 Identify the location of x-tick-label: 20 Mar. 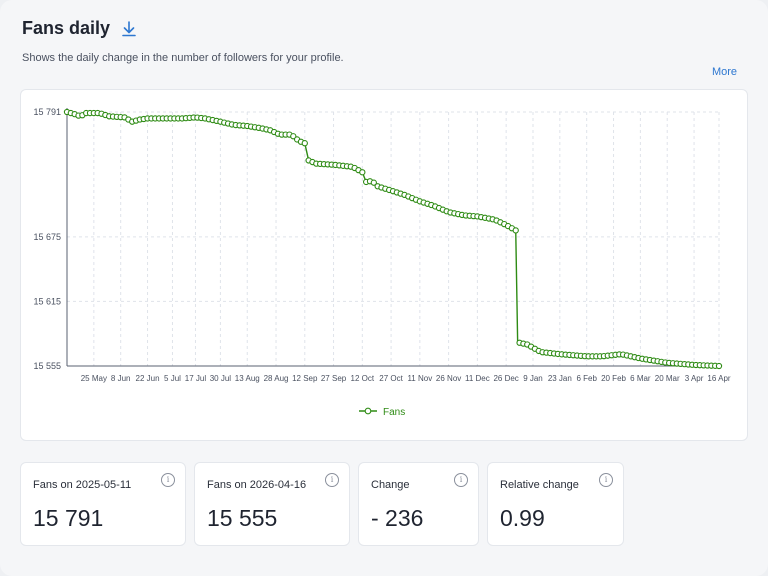
(667, 378).